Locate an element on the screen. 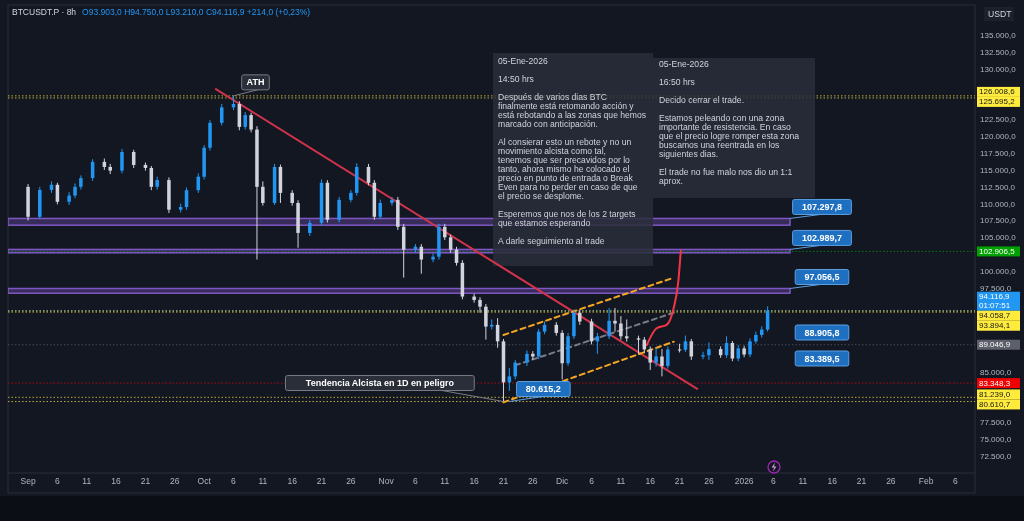  y-tick-label: 115.000,0 is located at coordinates (998, 170).